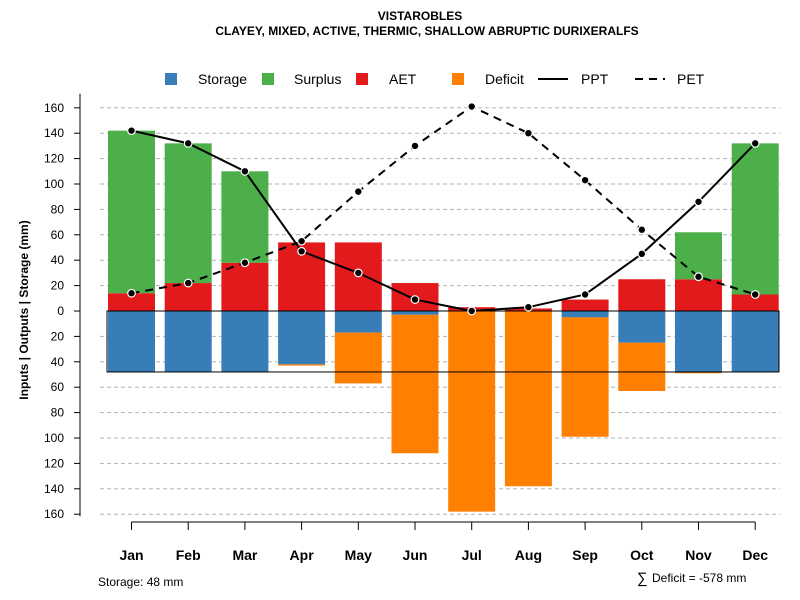 The height and width of the screenshot is (600, 800). I want to click on legend-label-surplus: Surplus, so click(317, 79).